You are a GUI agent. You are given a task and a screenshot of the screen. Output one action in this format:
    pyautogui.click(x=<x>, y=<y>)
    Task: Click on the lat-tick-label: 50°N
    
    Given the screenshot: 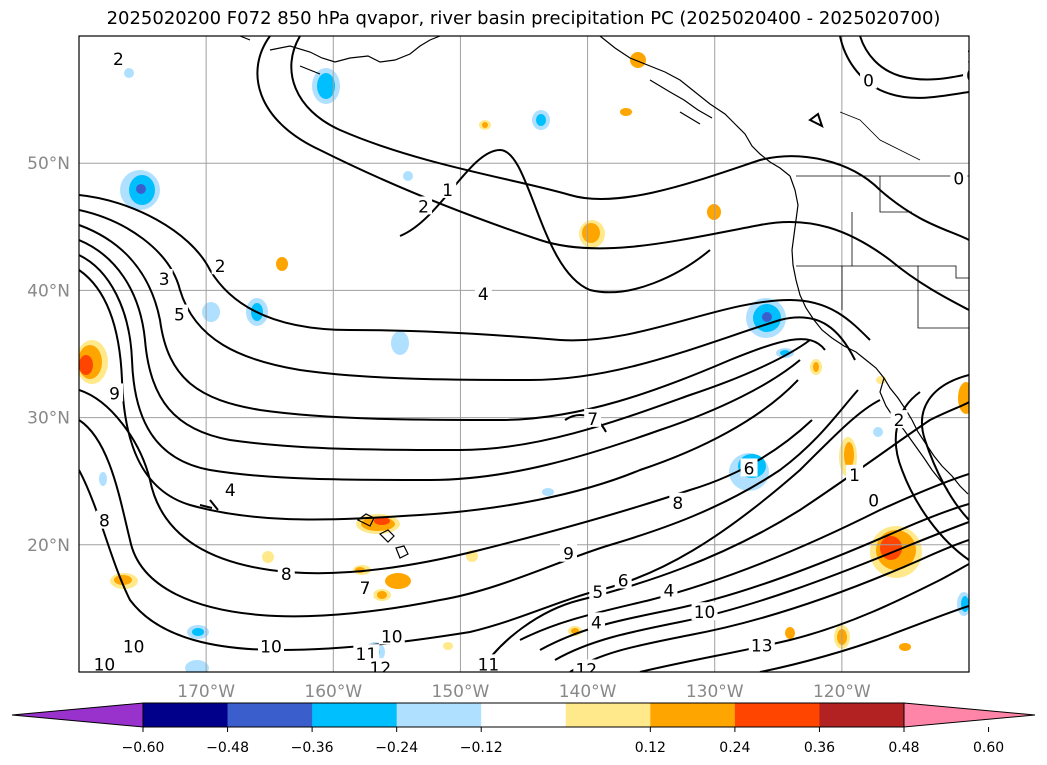 What is the action you would take?
    pyautogui.click(x=48, y=164)
    